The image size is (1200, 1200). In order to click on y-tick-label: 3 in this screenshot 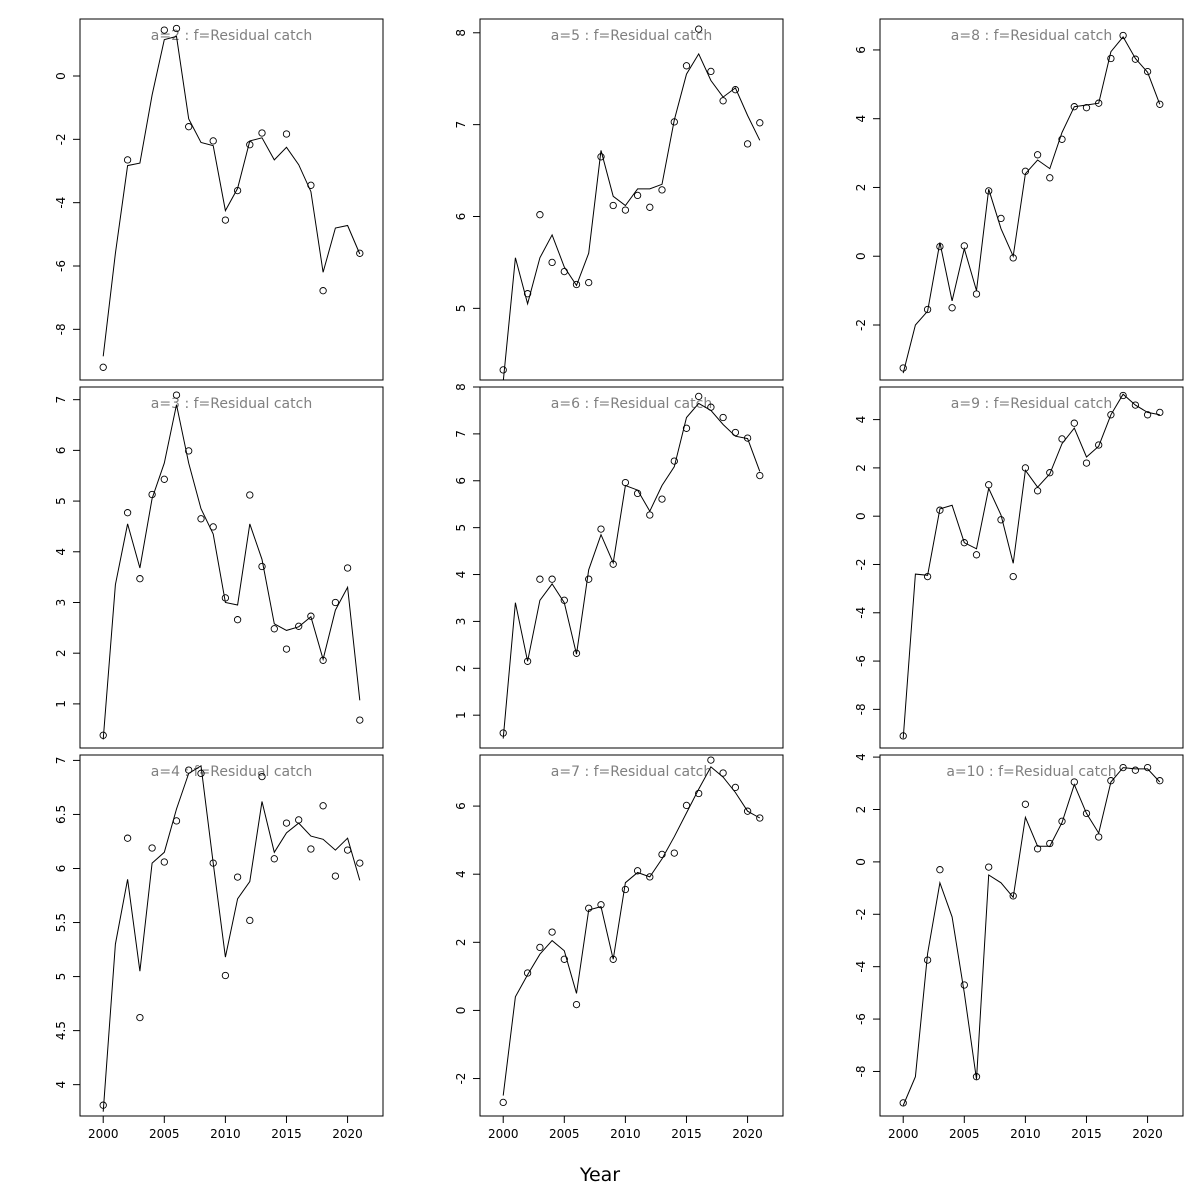, I will do `click(461, 622)`.